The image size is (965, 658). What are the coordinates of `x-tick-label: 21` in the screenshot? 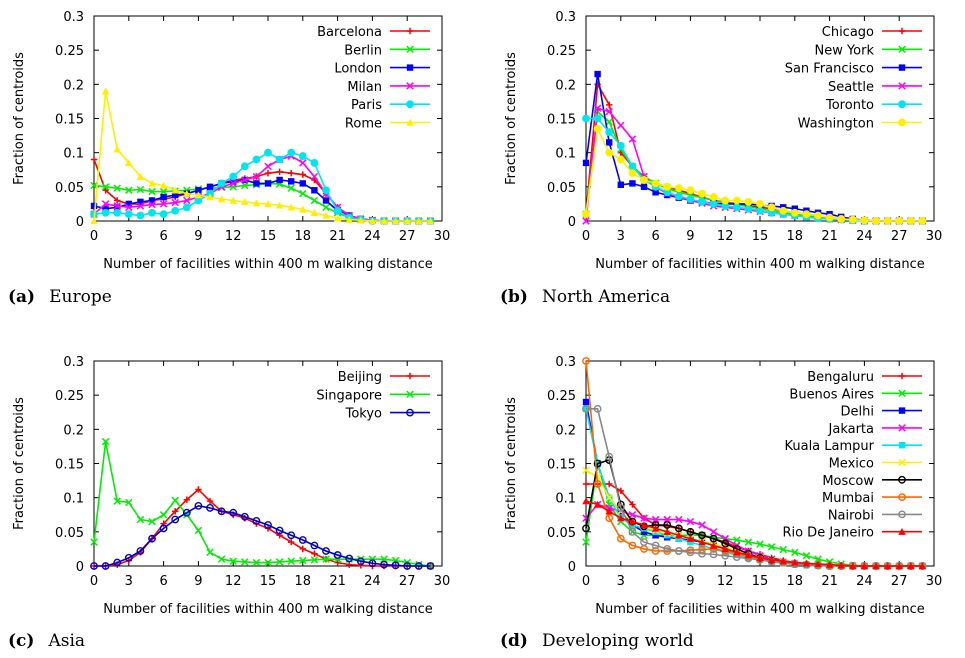 It's located at (829, 581).